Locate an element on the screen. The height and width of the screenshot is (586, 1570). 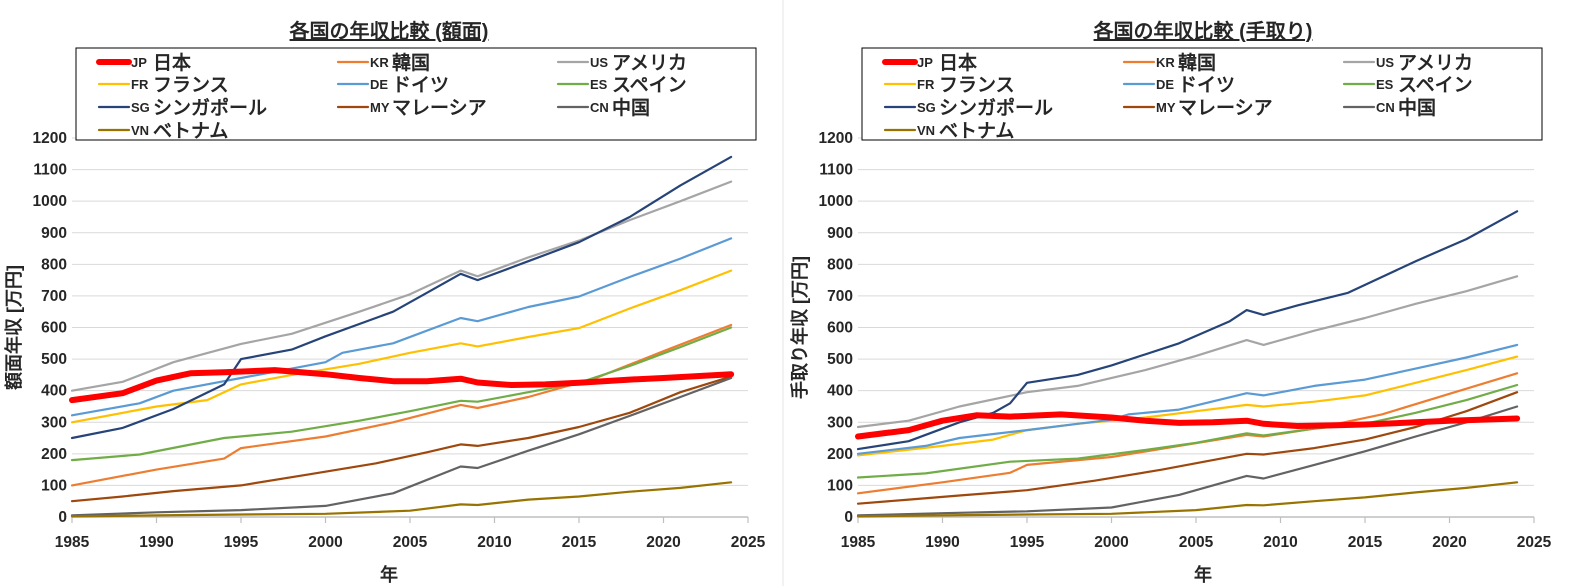
y-axis-label: 手取り年収 [万円] is located at coordinates (799, 327).